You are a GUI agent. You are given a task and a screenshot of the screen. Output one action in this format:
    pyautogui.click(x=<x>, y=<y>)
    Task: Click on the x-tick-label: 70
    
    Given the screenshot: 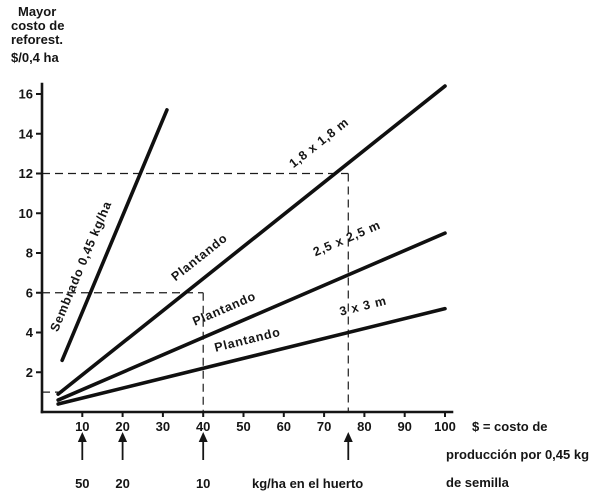 What is the action you would take?
    pyautogui.click(x=324, y=426)
    